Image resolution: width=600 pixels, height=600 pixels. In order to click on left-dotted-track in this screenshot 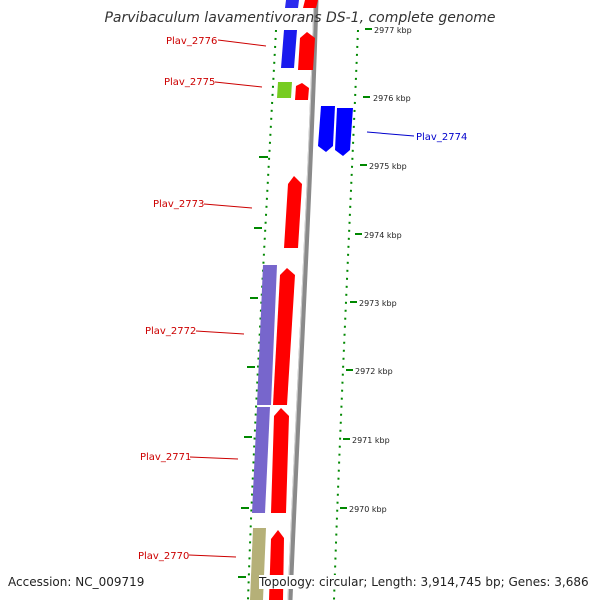, I will do `click(262, 314)`.